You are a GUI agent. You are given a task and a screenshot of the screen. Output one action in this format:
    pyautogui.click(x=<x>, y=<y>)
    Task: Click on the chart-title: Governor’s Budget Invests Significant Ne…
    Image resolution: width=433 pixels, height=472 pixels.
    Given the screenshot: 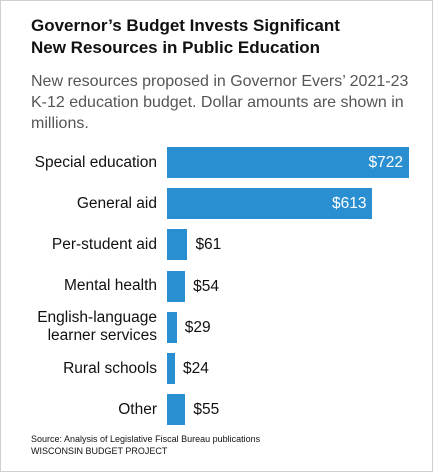 What is the action you would take?
    pyautogui.click(x=185, y=36)
    